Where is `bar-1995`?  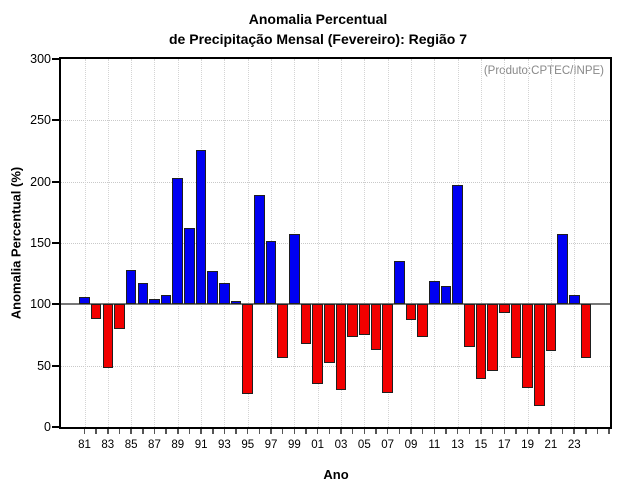 bar-1995 is located at coordinates (248, 349).